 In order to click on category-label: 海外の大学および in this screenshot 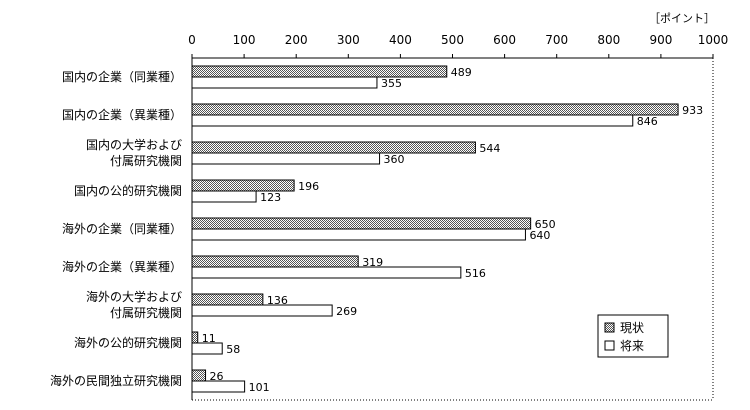, I will do `click(134, 296)`.